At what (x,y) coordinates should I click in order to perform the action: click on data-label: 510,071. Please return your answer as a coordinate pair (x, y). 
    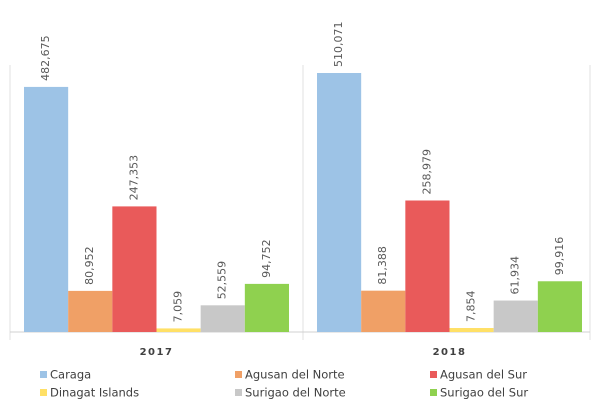
    Looking at the image, I should click on (338, 45).